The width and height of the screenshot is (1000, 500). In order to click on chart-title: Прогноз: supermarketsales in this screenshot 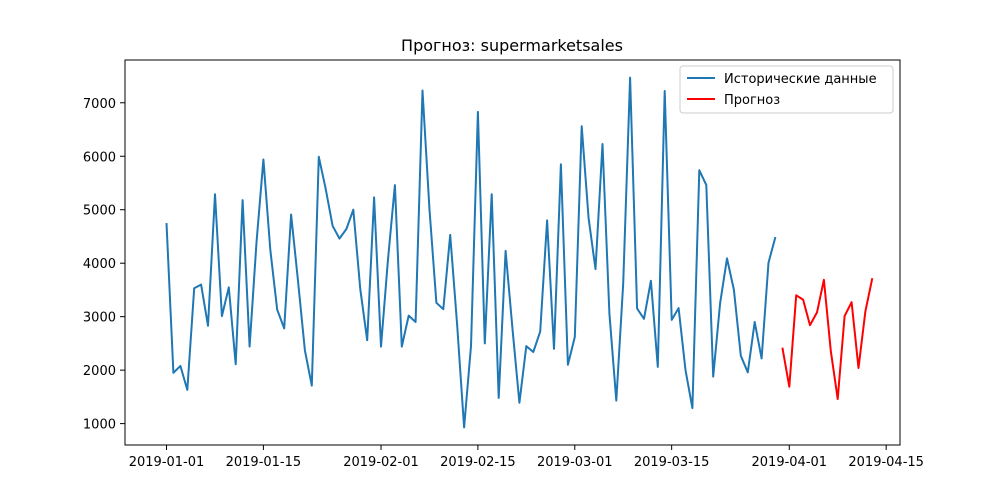, I will do `click(512, 45)`.